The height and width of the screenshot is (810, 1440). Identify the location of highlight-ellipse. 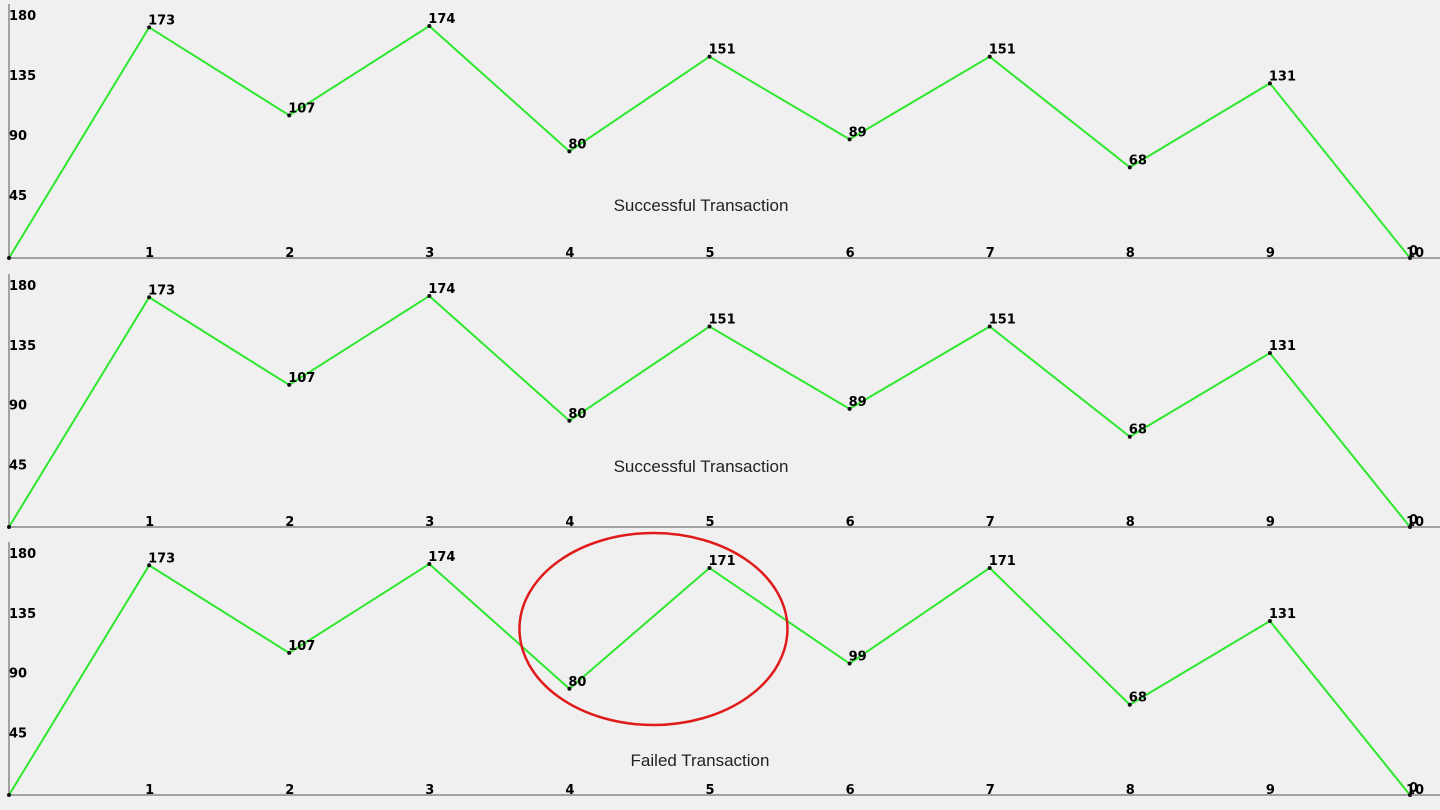
(653, 629).